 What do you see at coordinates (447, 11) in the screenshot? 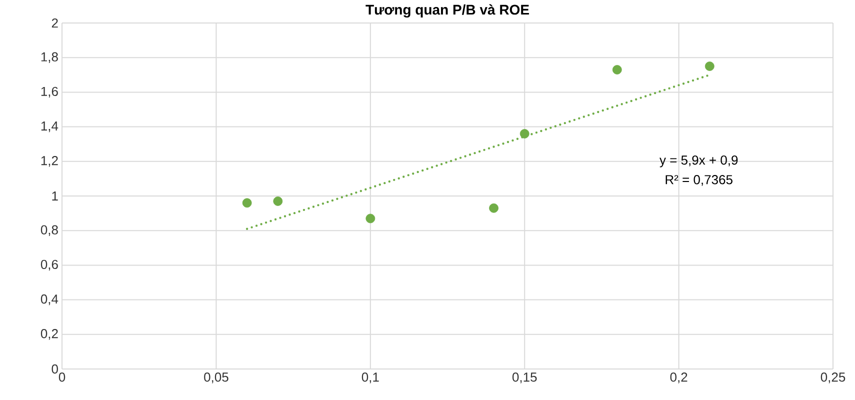
I see `chart-title: Tương quan P/B và ROE` at bounding box center [447, 11].